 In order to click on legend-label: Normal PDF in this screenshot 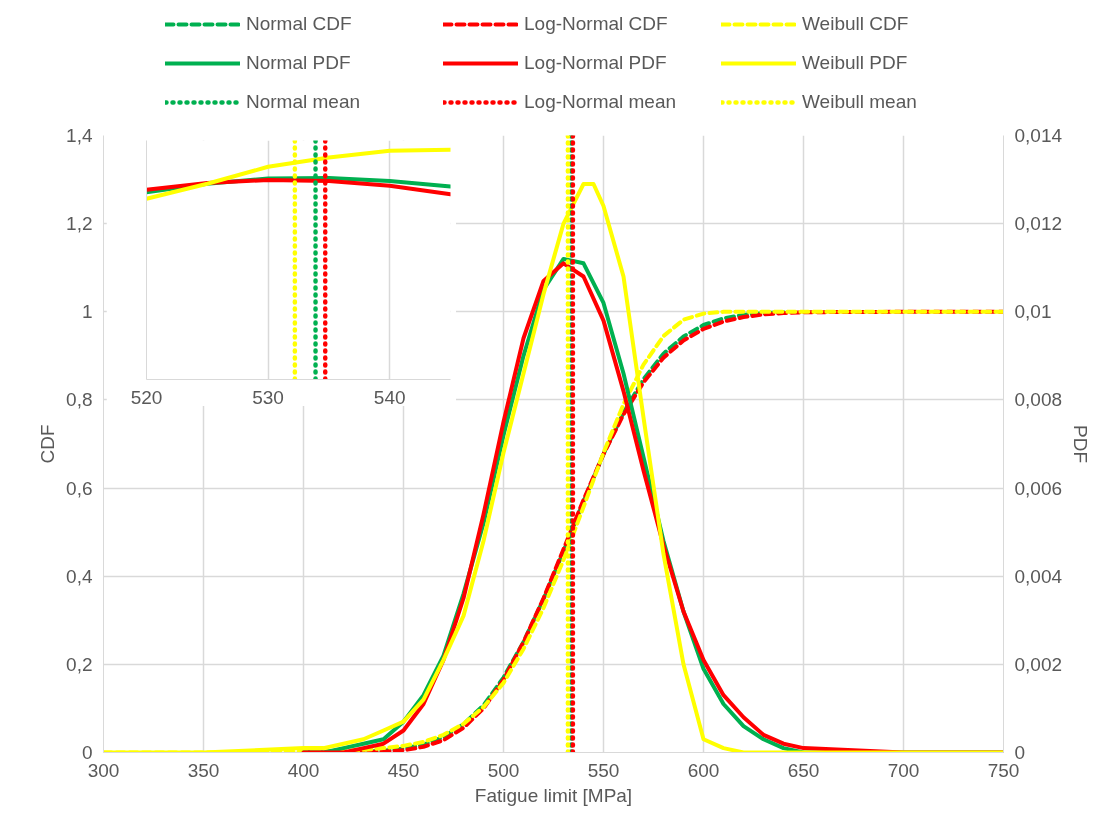, I will do `click(299, 63)`.